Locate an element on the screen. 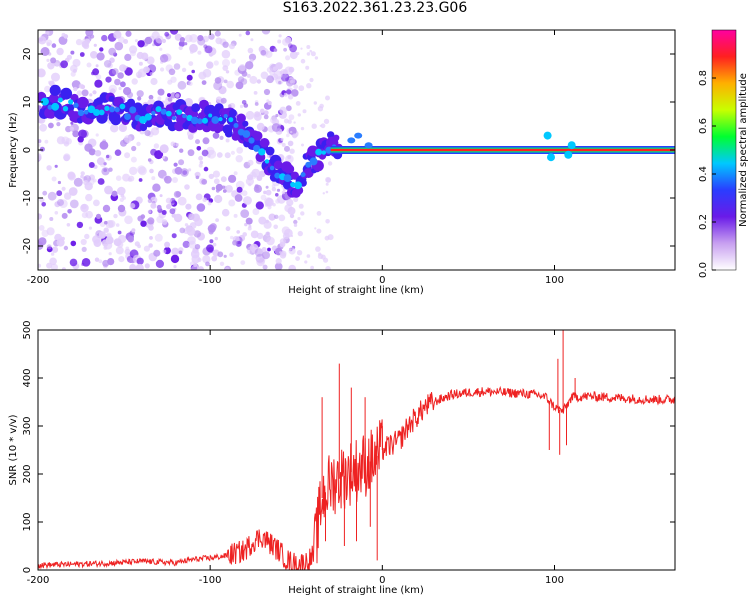 Image resolution: width=750 pixels, height=600 pixels. tone-band-core is located at coordinates (502, 150).